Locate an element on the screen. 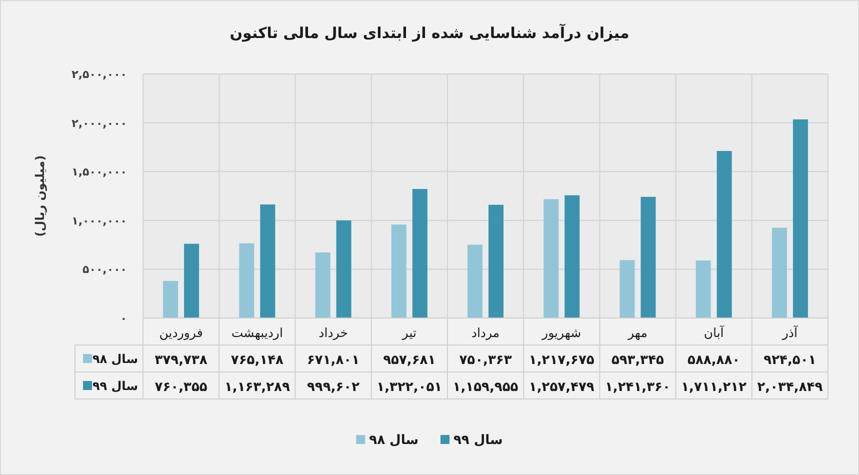  x-tick-label: مهر is located at coordinates (637, 333).